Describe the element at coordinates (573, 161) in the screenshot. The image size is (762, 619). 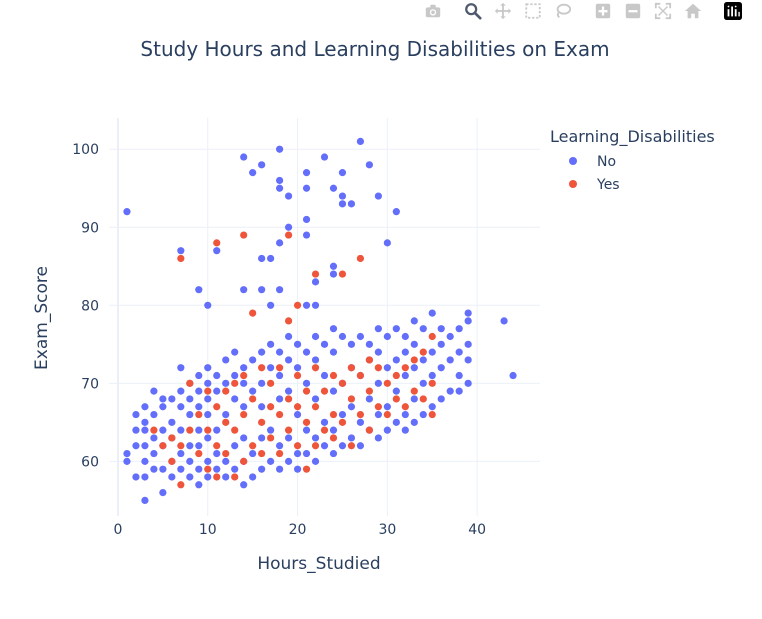
I see `legend-marker` at that location.